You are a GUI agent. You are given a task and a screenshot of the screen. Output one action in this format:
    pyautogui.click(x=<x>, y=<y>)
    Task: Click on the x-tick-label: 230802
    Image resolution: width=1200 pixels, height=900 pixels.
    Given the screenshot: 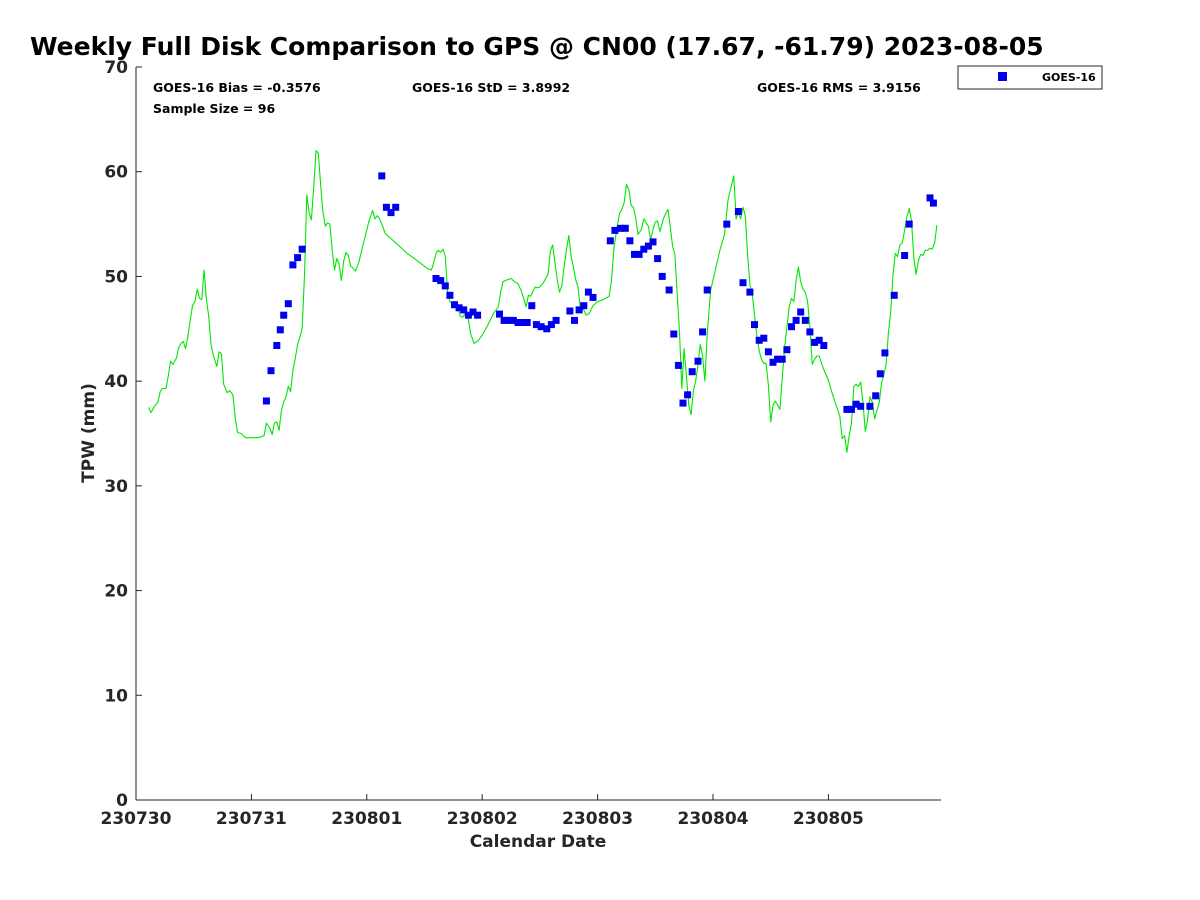 What is the action you would take?
    pyautogui.click(x=482, y=819)
    